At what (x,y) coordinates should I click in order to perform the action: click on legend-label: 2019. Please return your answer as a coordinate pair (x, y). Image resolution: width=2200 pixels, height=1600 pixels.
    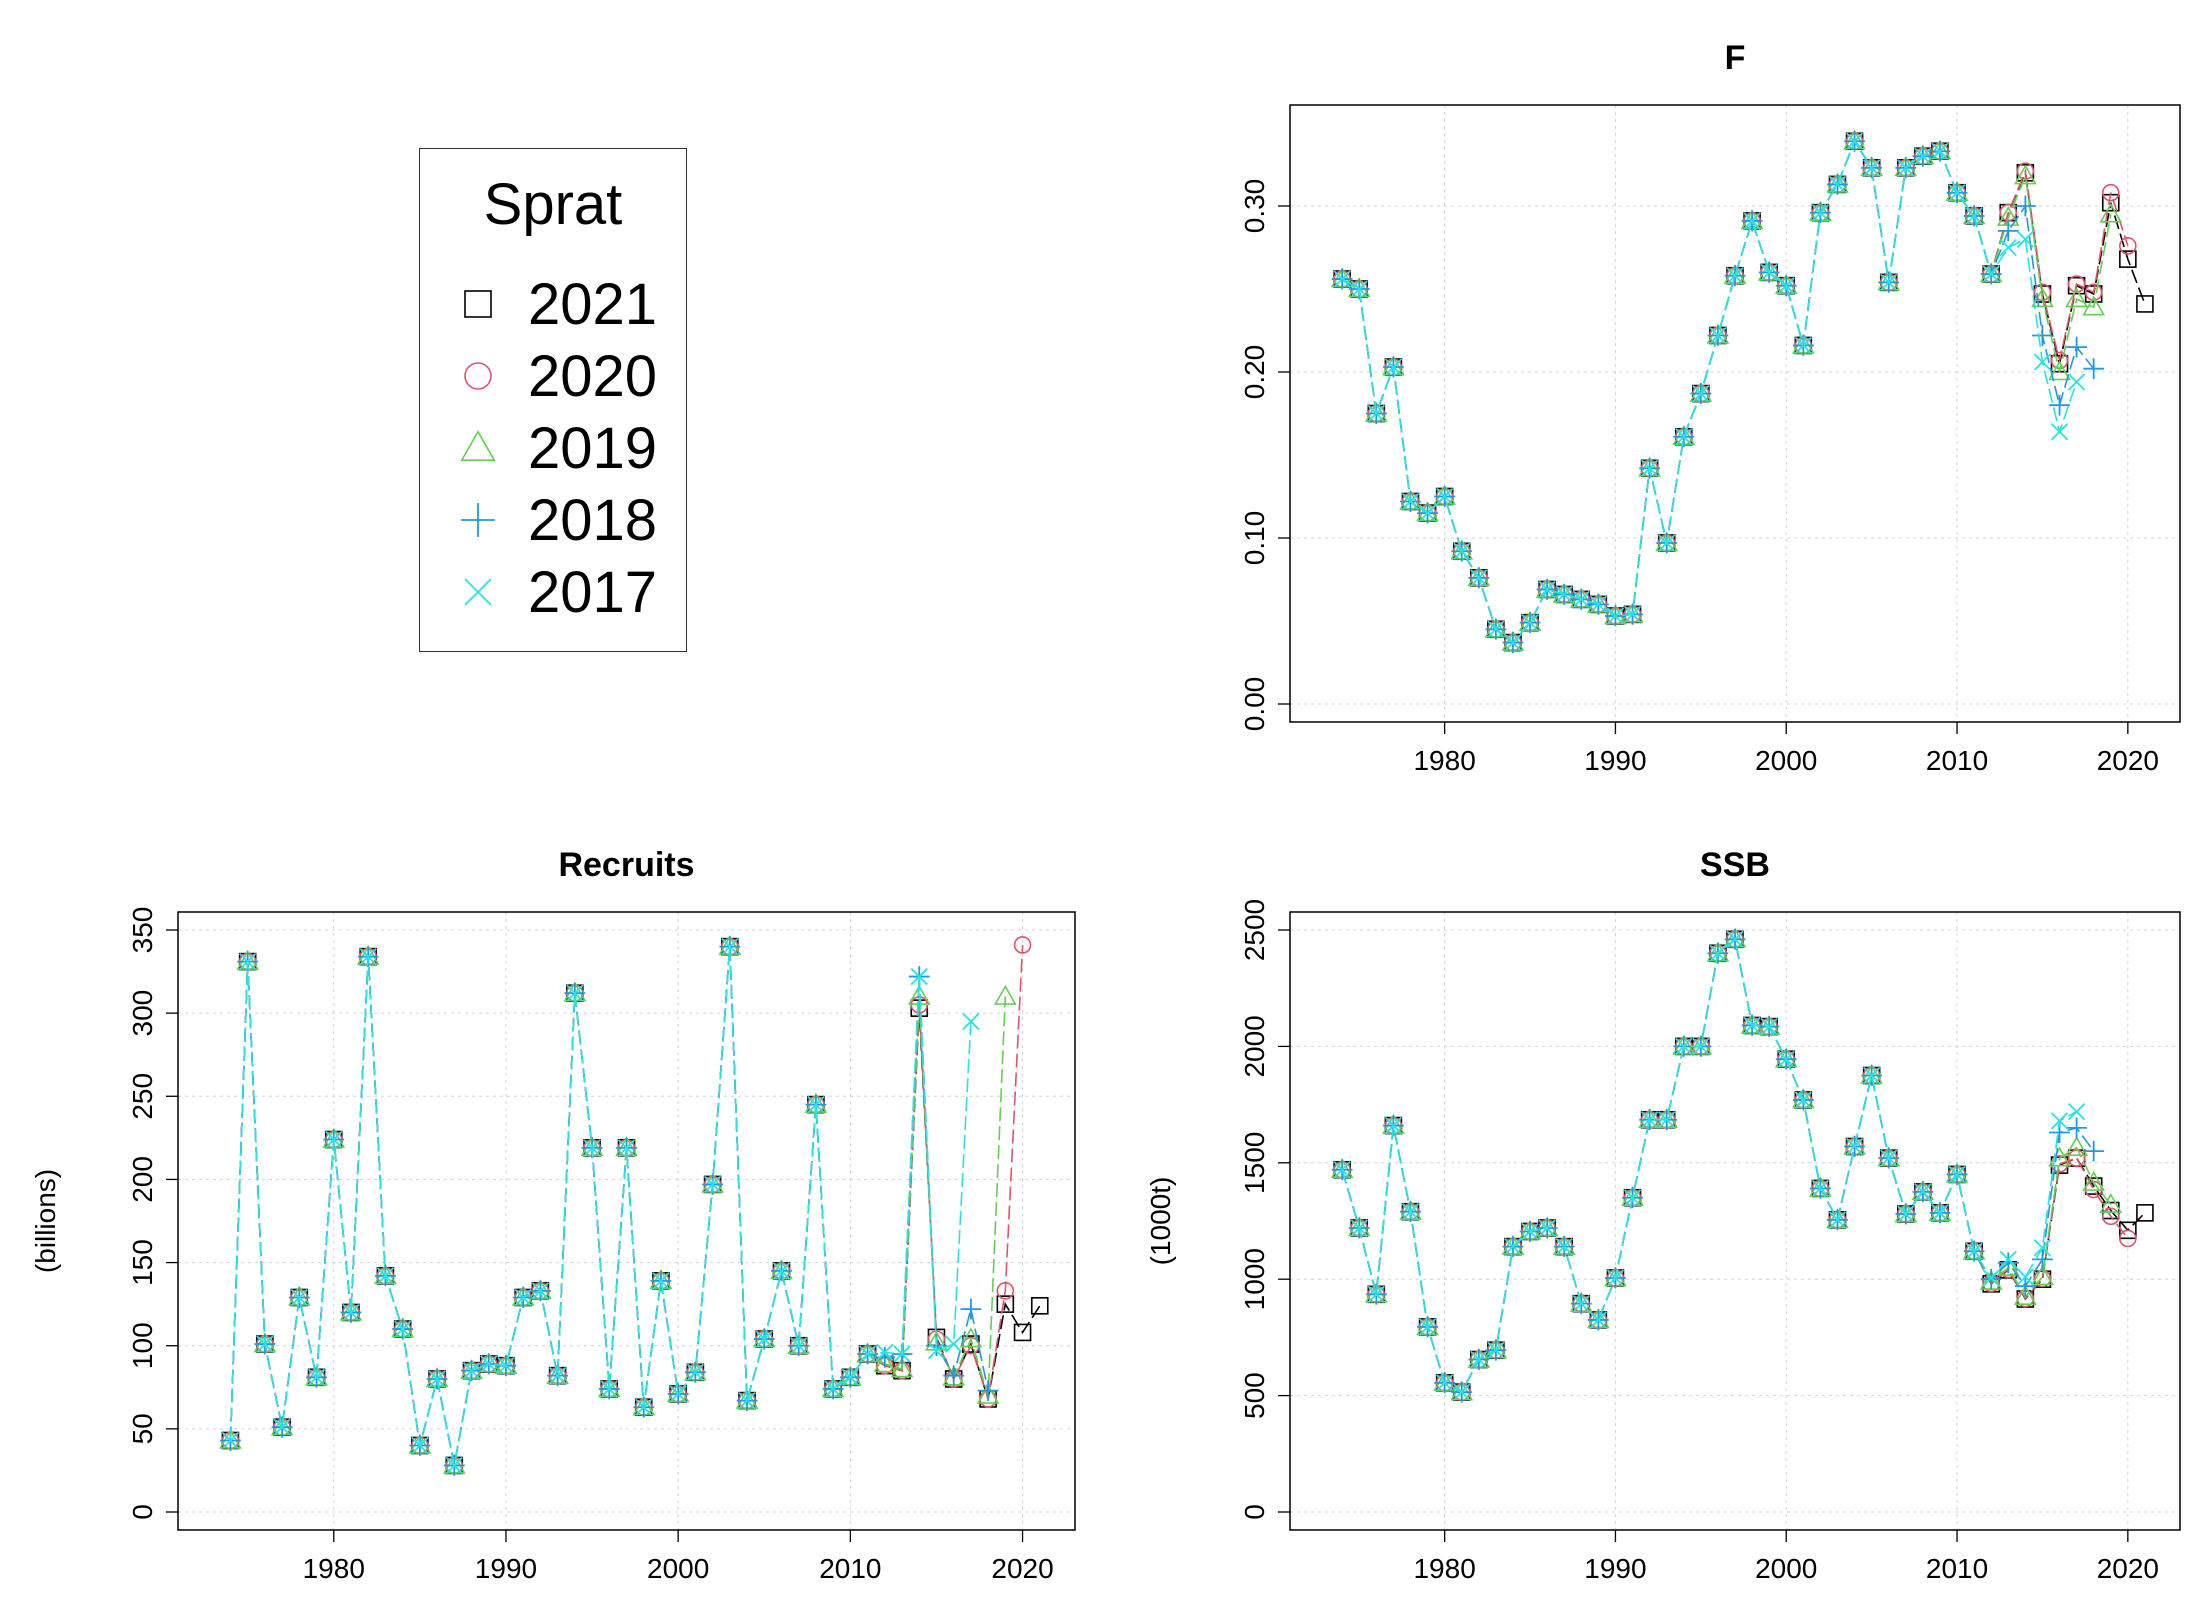
    Looking at the image, I should click on (593, 448).